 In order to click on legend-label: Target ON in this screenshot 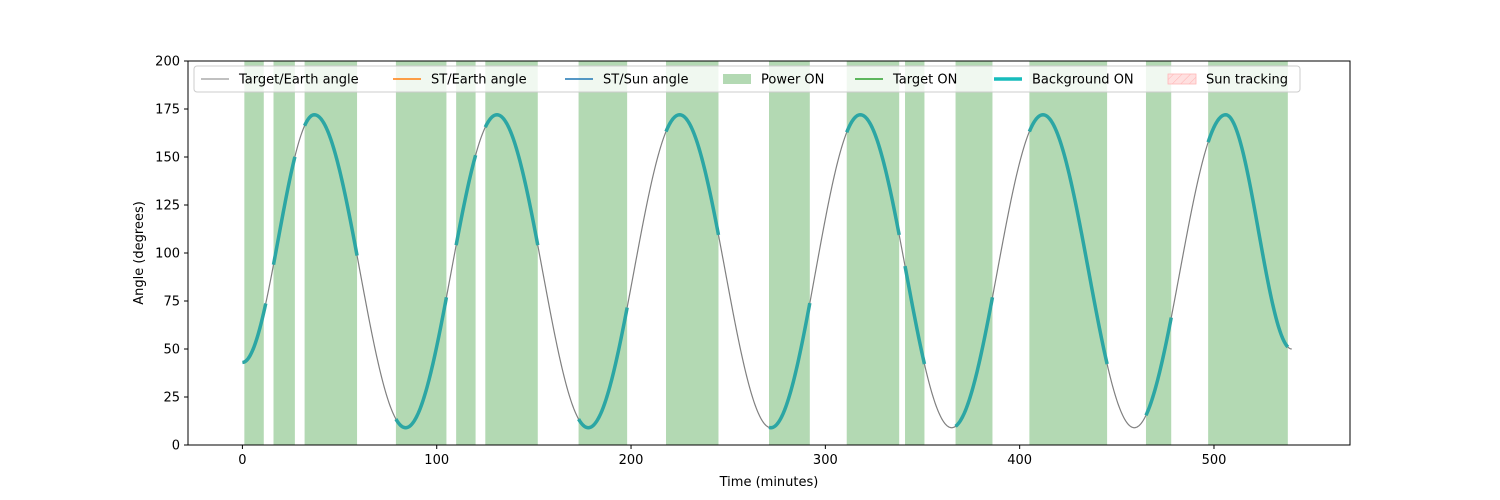, I will do `click(924, 80)`.